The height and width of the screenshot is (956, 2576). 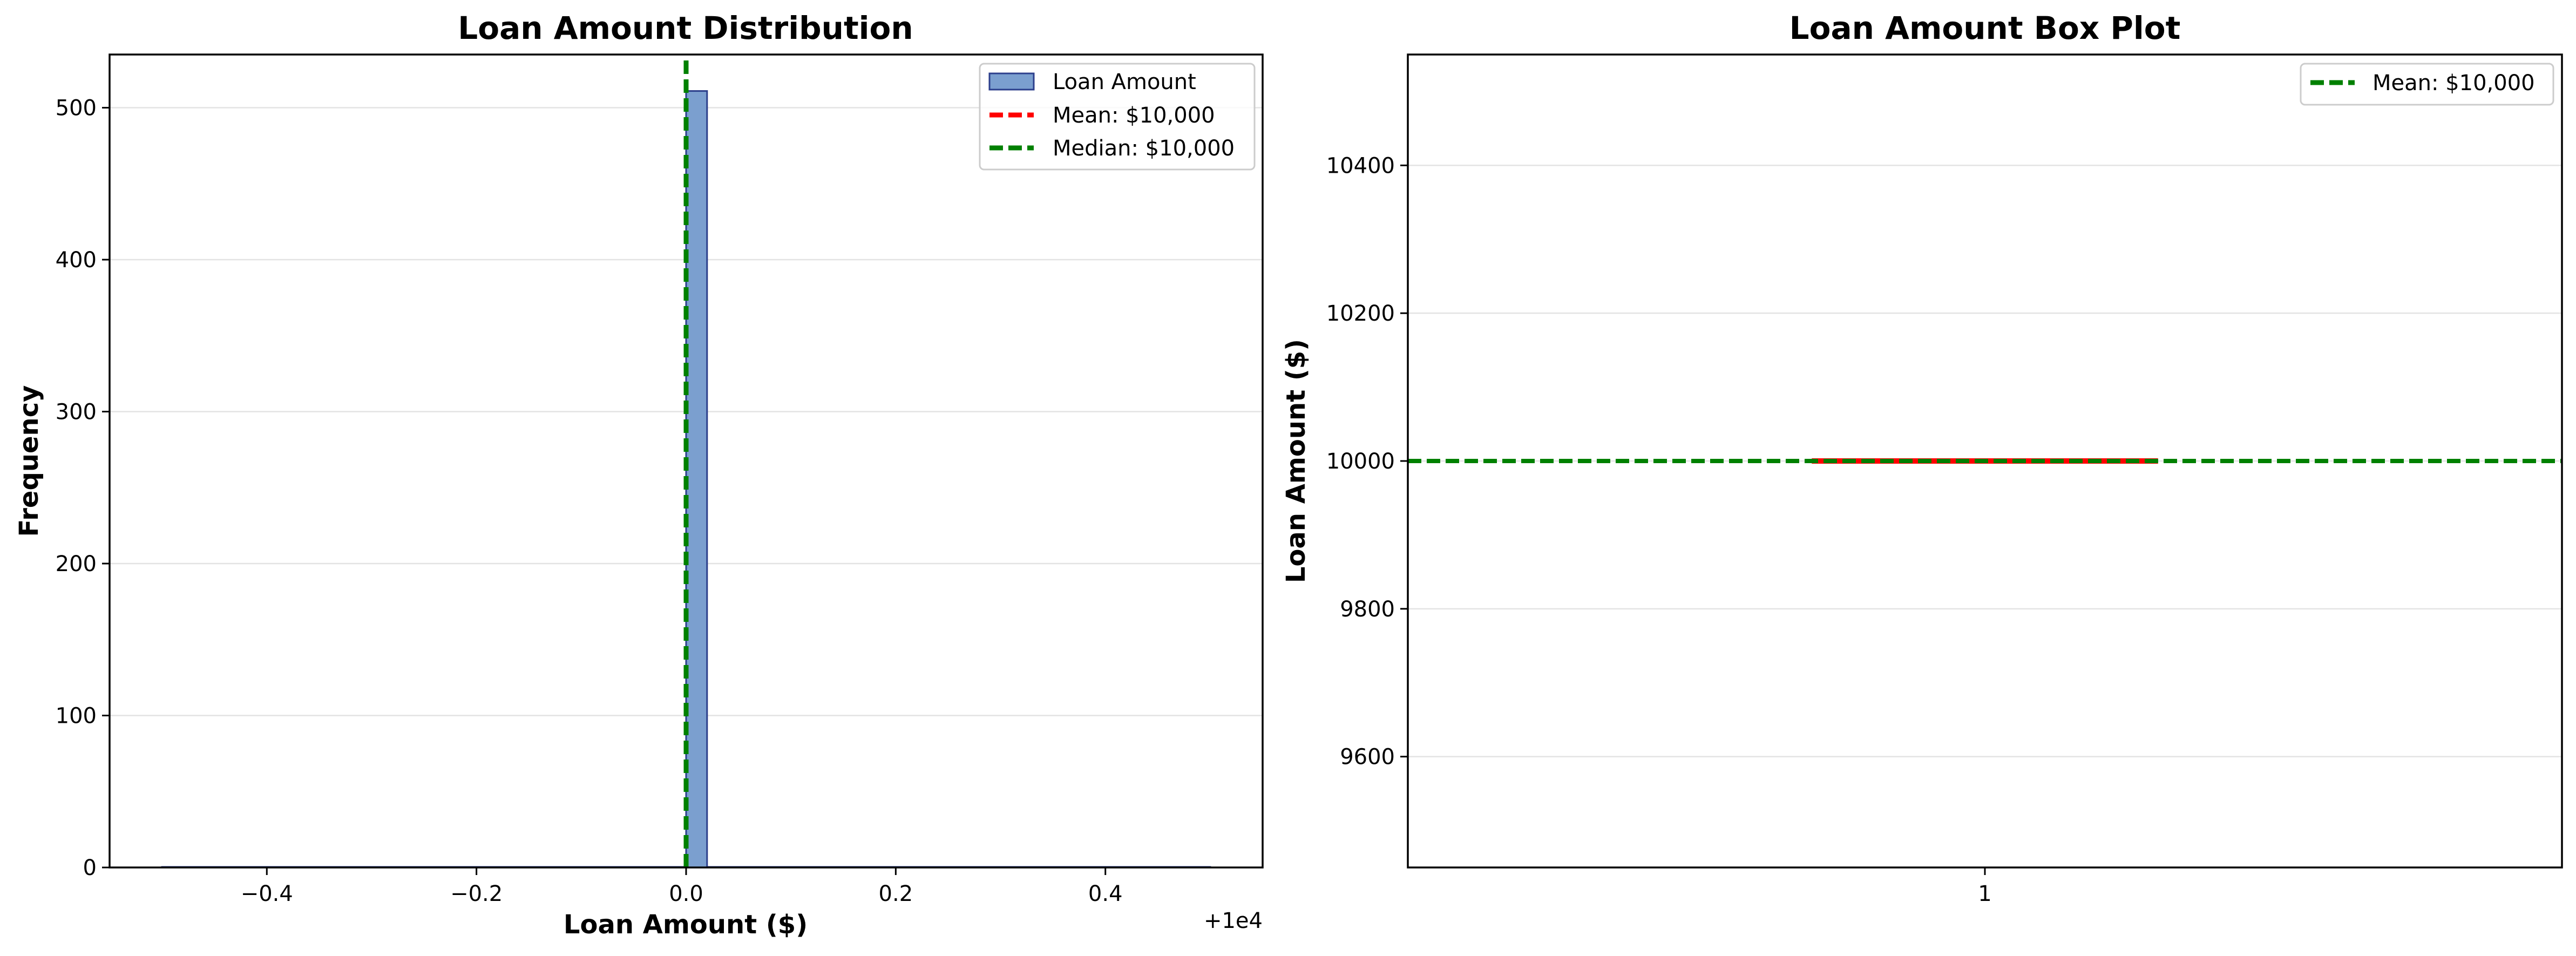 What do you see at coordinates (77, 109) in the screenshot?
I see `y-tick-label: 500` at bounding box center [77, 109].